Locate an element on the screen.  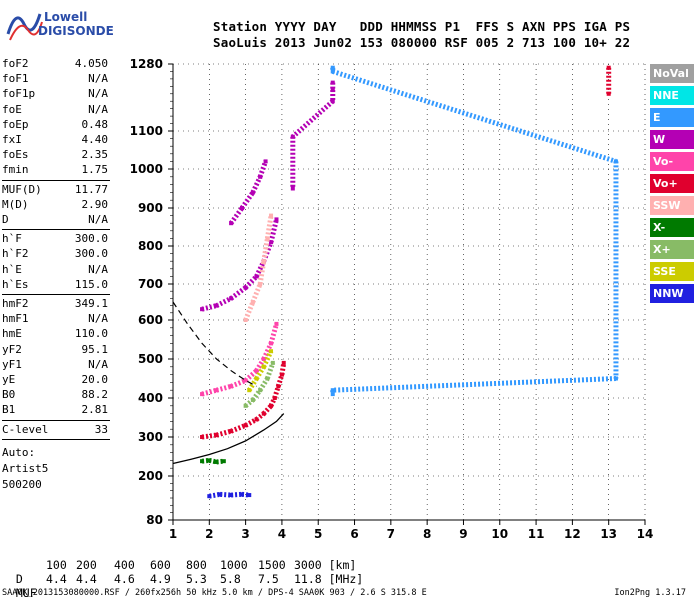
param-name: yF2 is located at coordinates (12, 349).